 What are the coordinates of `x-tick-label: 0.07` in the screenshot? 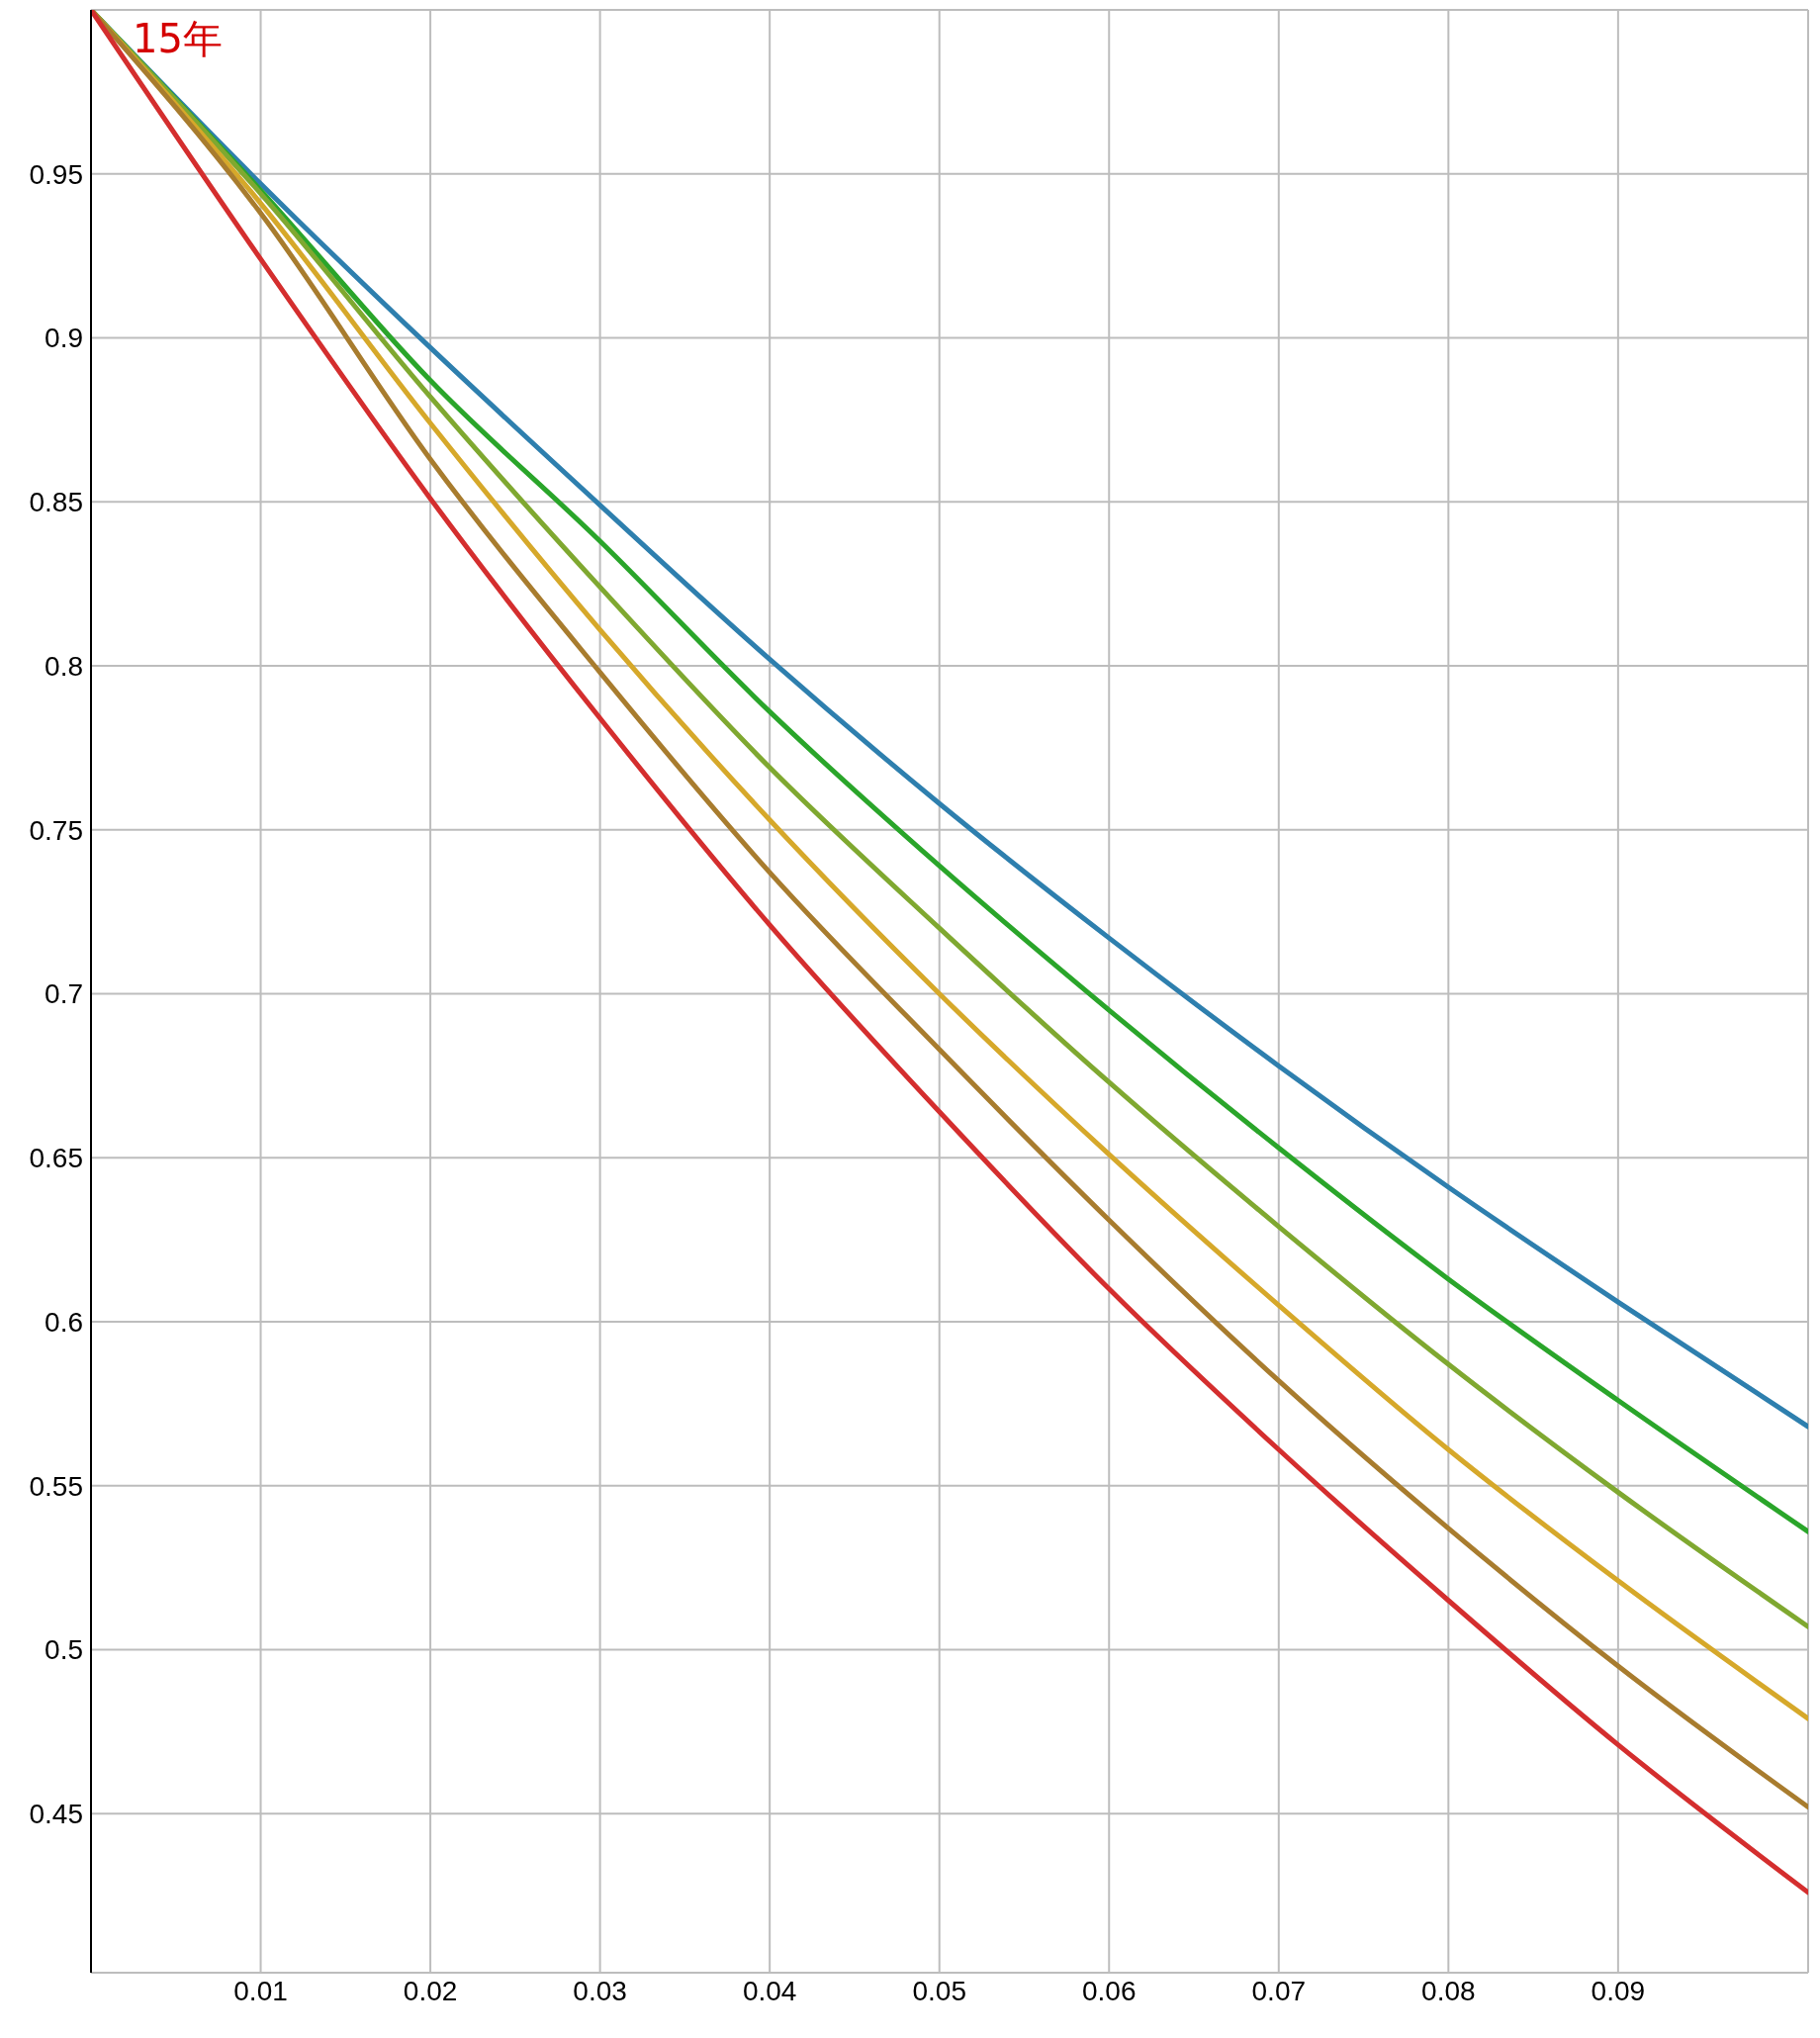 It's located at (1279, 1990).